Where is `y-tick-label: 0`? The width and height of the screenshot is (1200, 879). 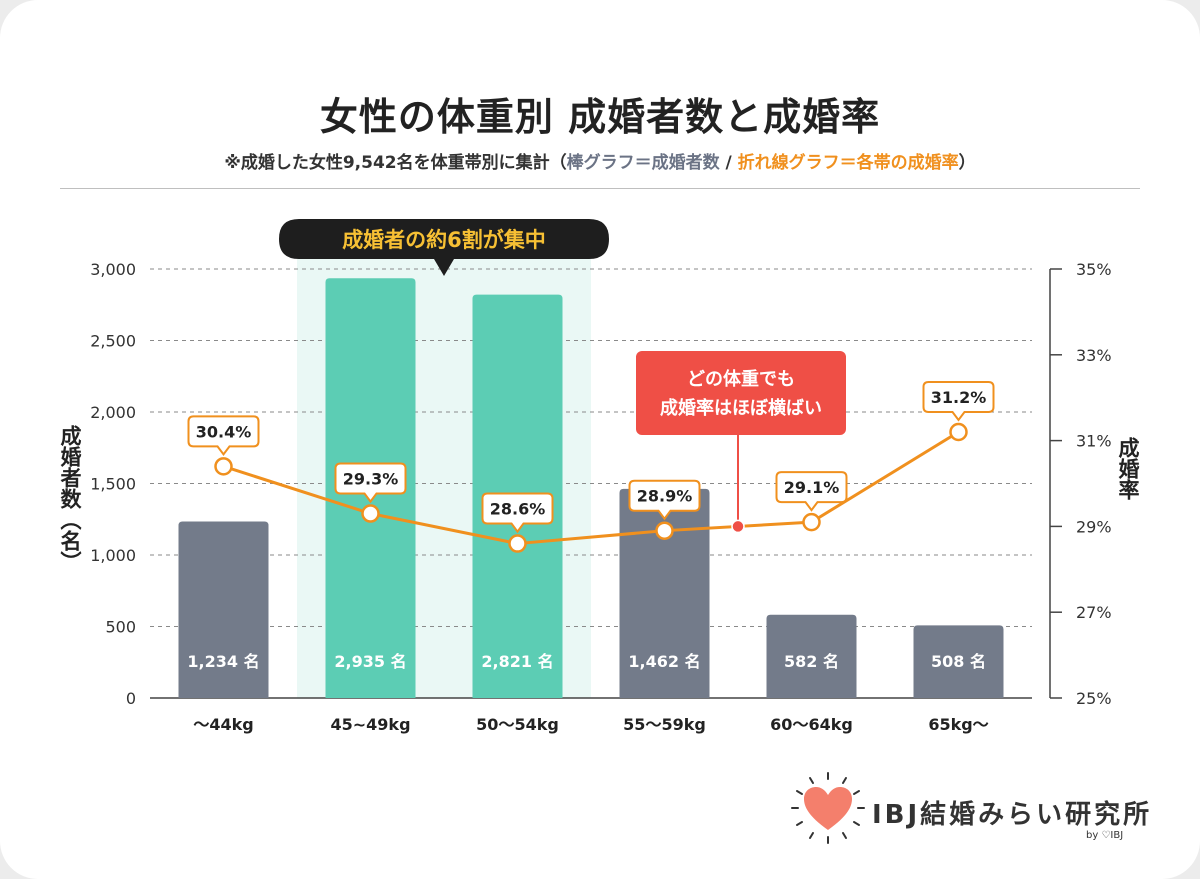 y-tick-label: 0 is located at coordinates (131, 698).